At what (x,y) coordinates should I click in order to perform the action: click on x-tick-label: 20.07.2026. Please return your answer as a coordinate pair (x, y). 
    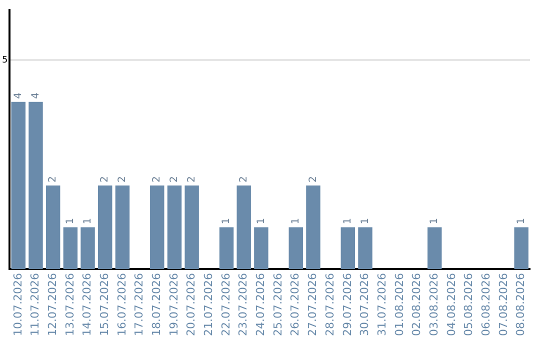
    Looking at the image, I should click on (191, 304).